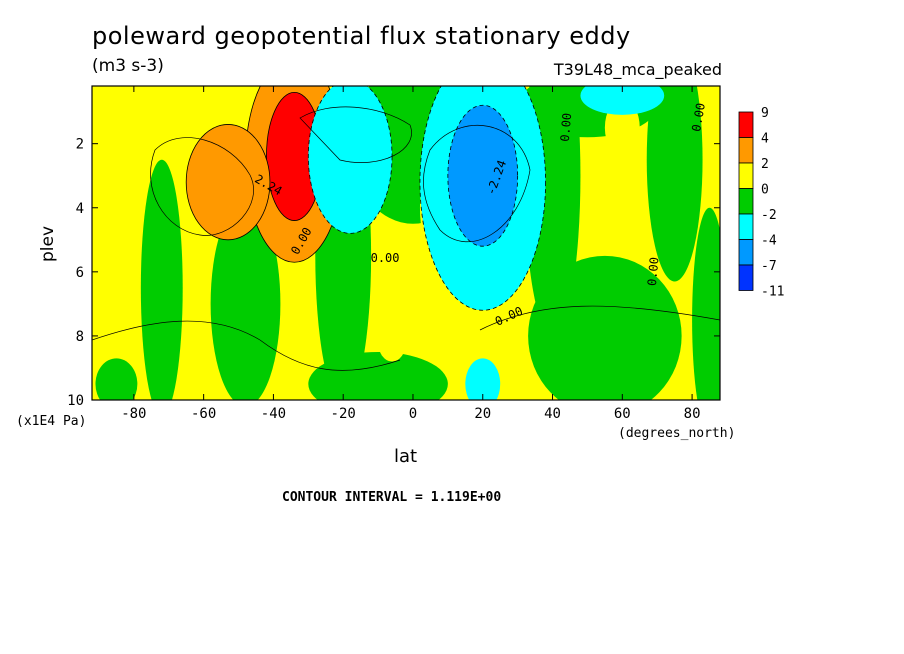 Image resolution: width=904 pixels, height=654 pixels. What do you see at coordinates (765, 113) in the screenshot?
I see `colorbar-label: 9` at bounding box center [765, 113].